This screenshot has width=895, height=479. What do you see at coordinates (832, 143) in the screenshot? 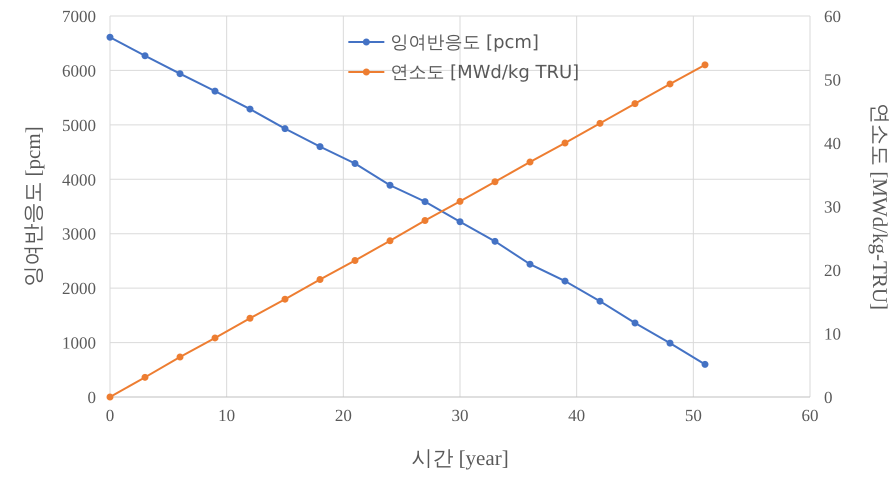
I see `y2-tick-label: 40` at bounding box center [832, 143].